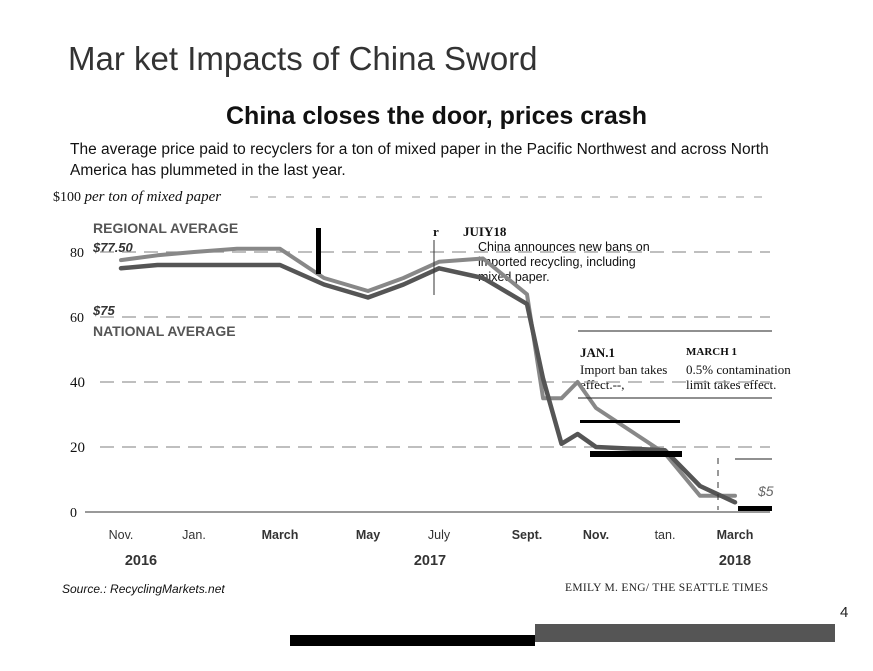  I want to click on x-tick-label: May, so click(368, 535).